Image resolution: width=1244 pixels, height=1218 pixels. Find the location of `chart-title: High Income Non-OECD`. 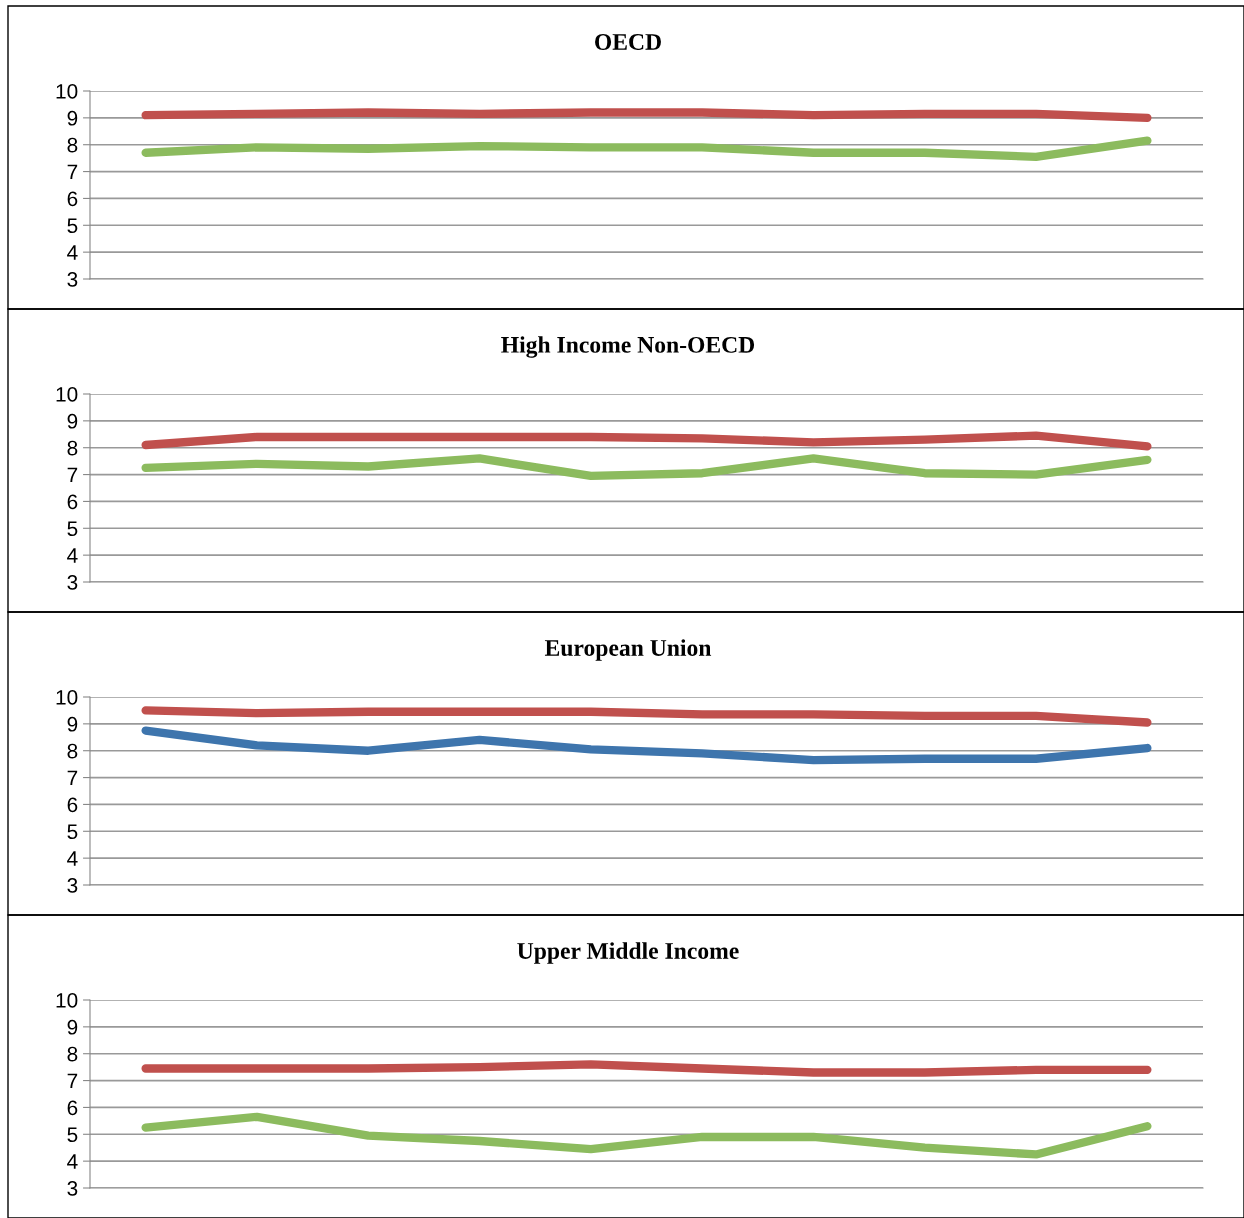

chart-title: High Income Non-OECD is located at coordinates (628, 347).